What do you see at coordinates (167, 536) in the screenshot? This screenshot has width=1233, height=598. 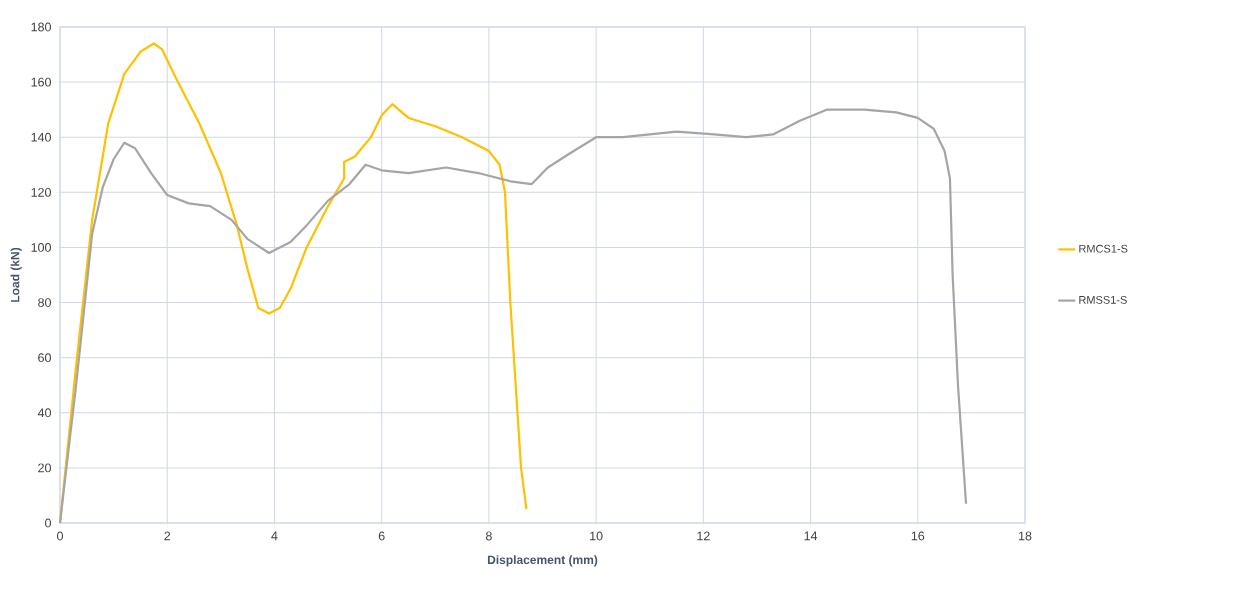 I see `x-tick-label: 2` at bounding box center [167, 536].